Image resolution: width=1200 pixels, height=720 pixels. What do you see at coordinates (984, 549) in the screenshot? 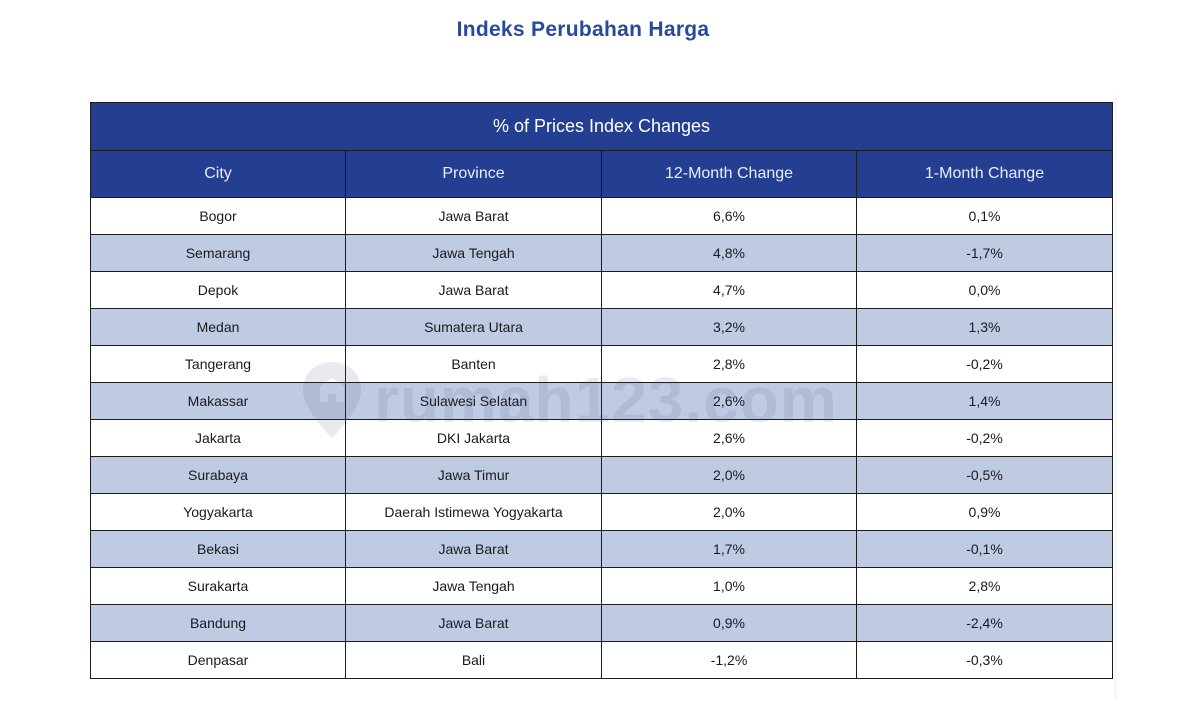
I see `cell-1-month-change: -0,1%` at bounding box center [984, 549].